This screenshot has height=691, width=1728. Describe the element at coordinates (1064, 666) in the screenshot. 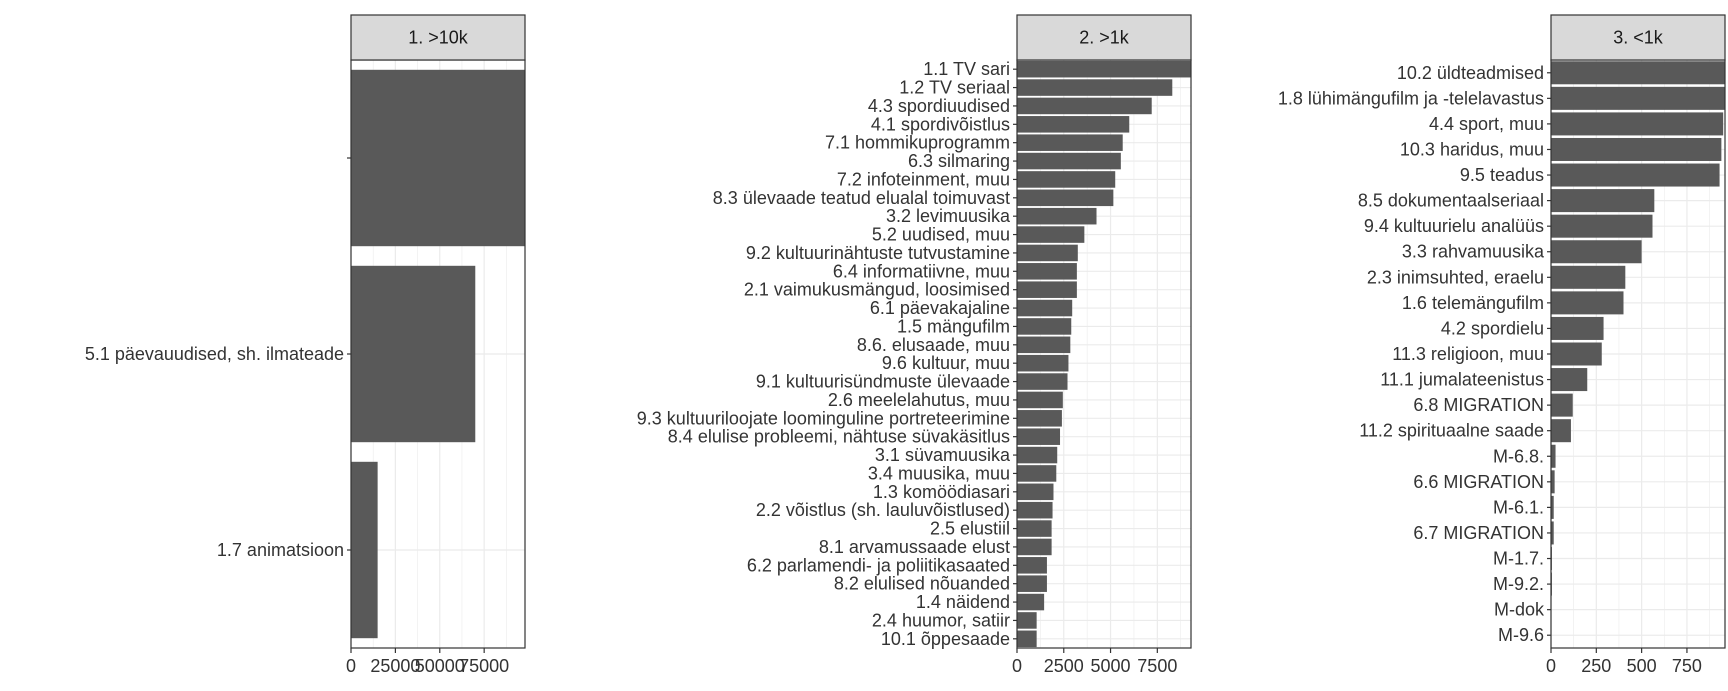

I see `x-tick-label: 2500` at that location.